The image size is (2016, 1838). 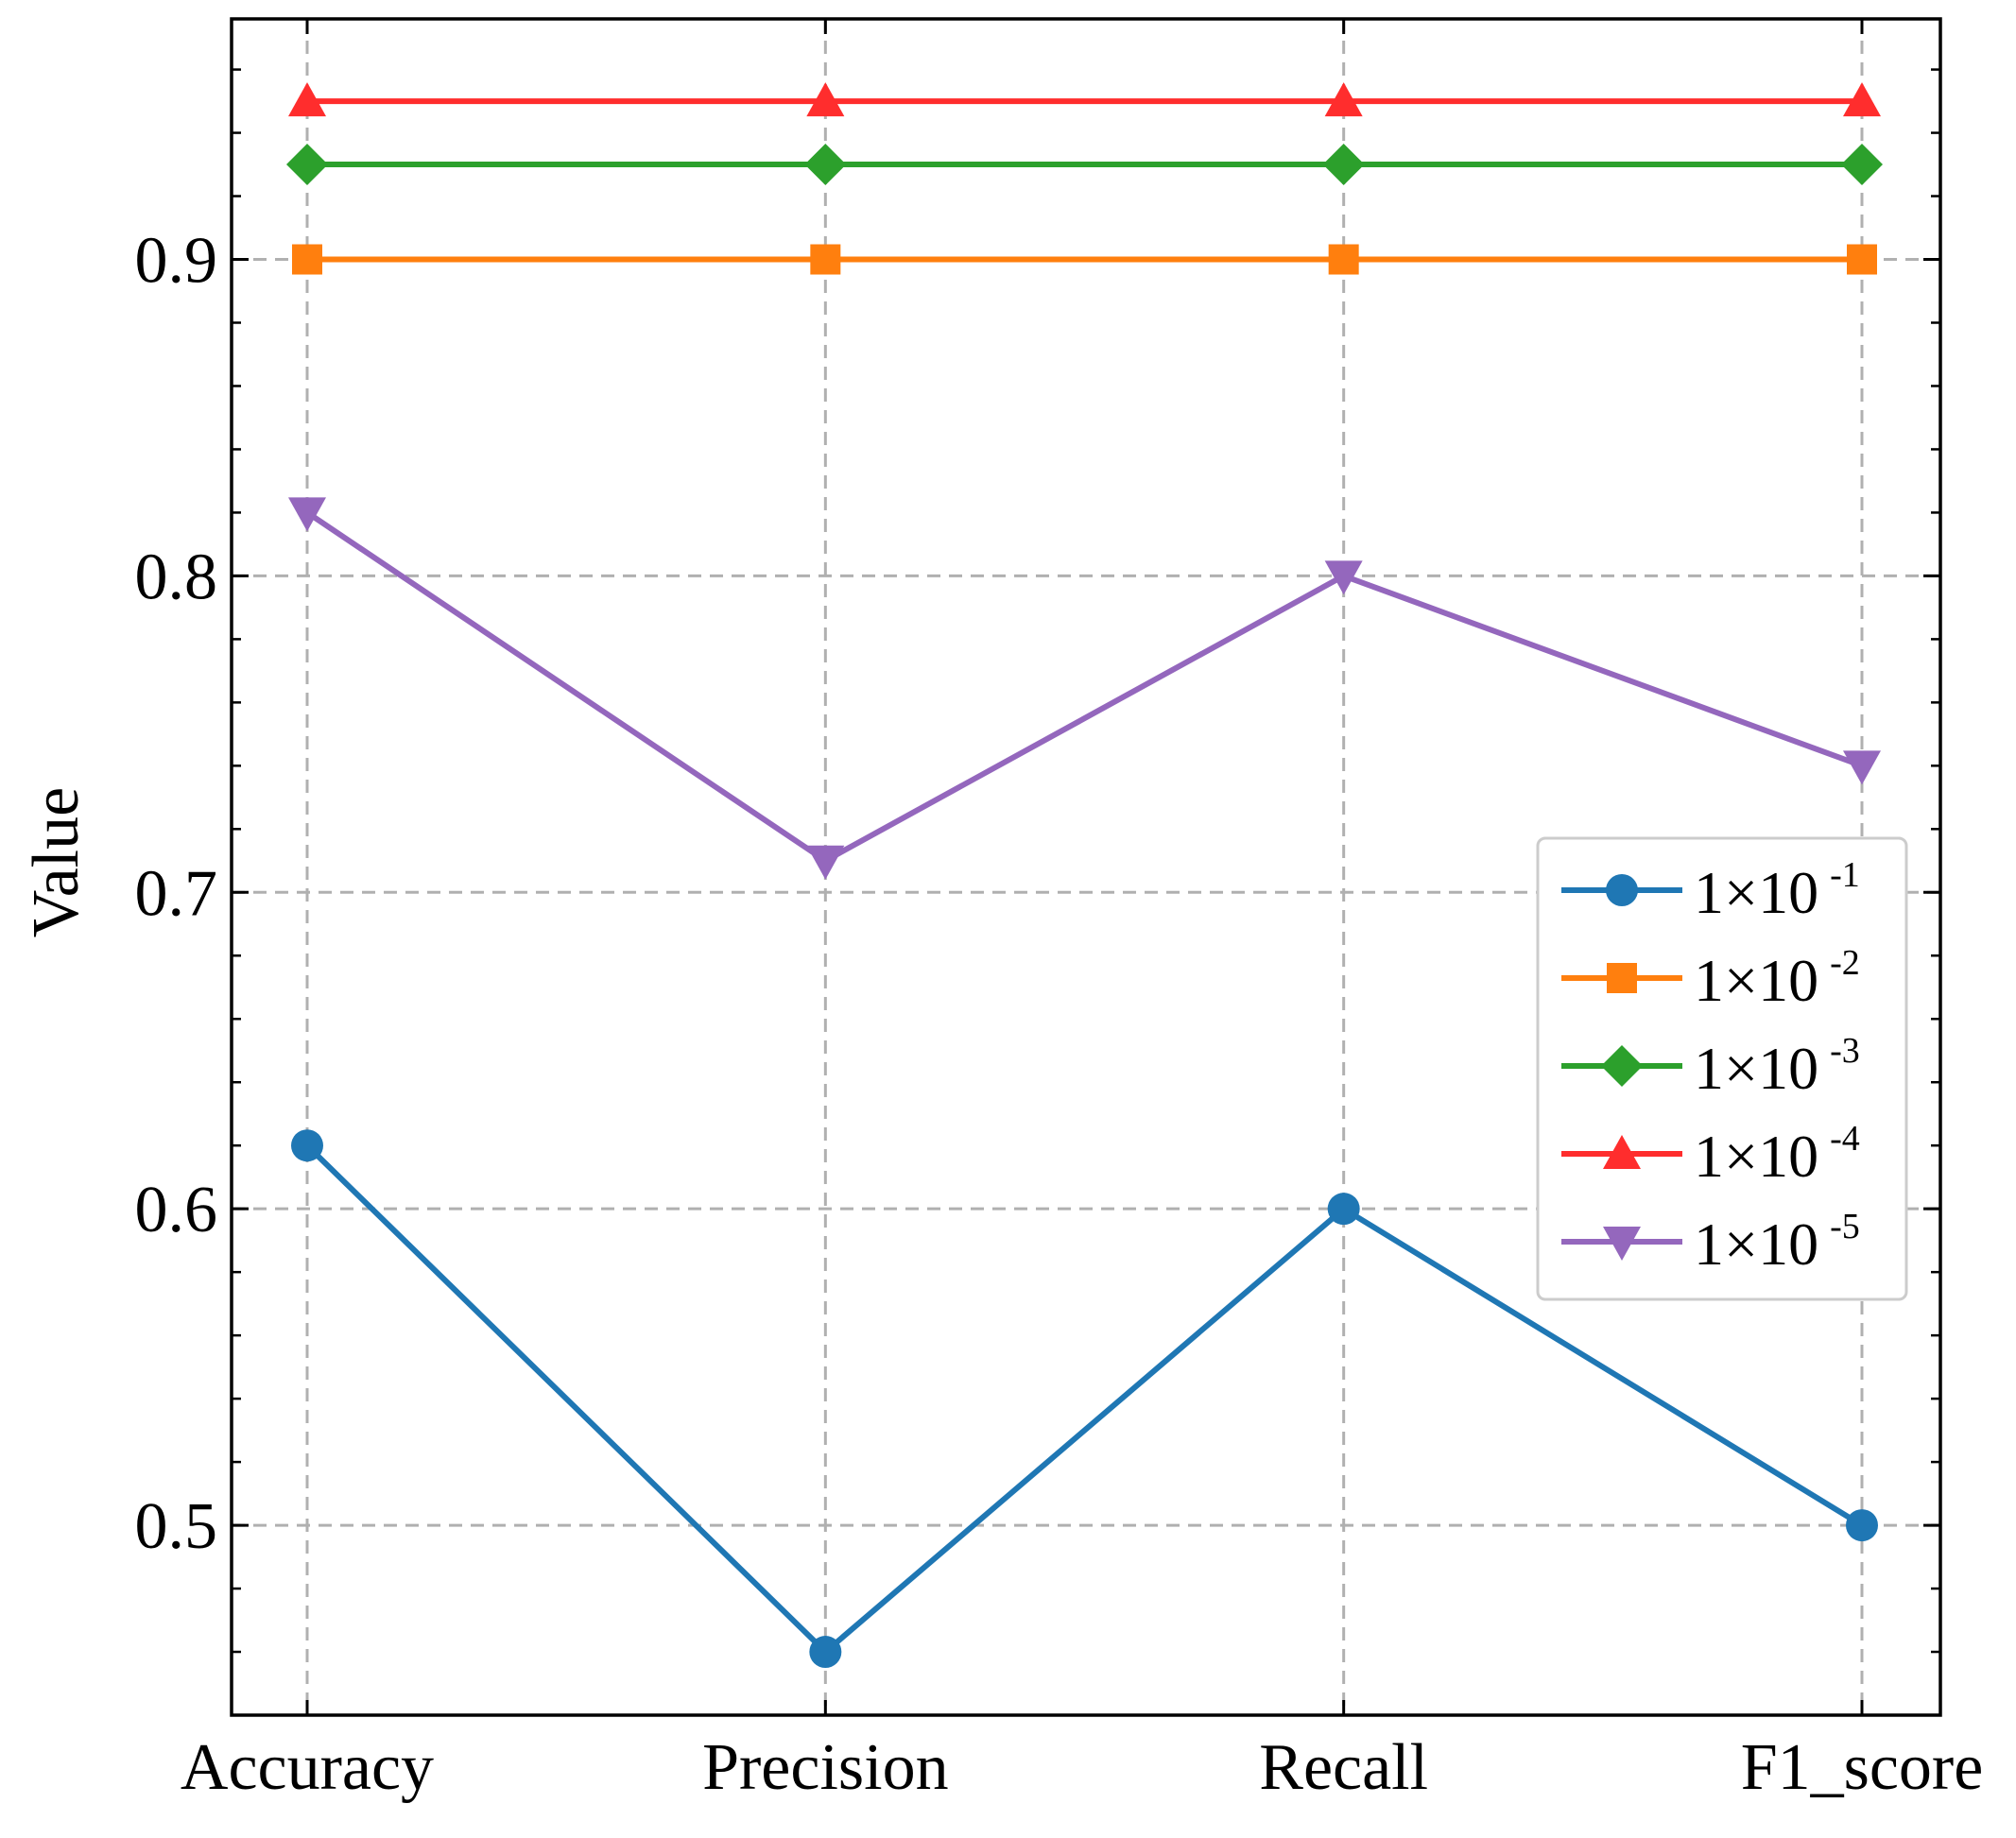 I want to click on y-tick-label: 0.6, so click(x=176, y=1210).